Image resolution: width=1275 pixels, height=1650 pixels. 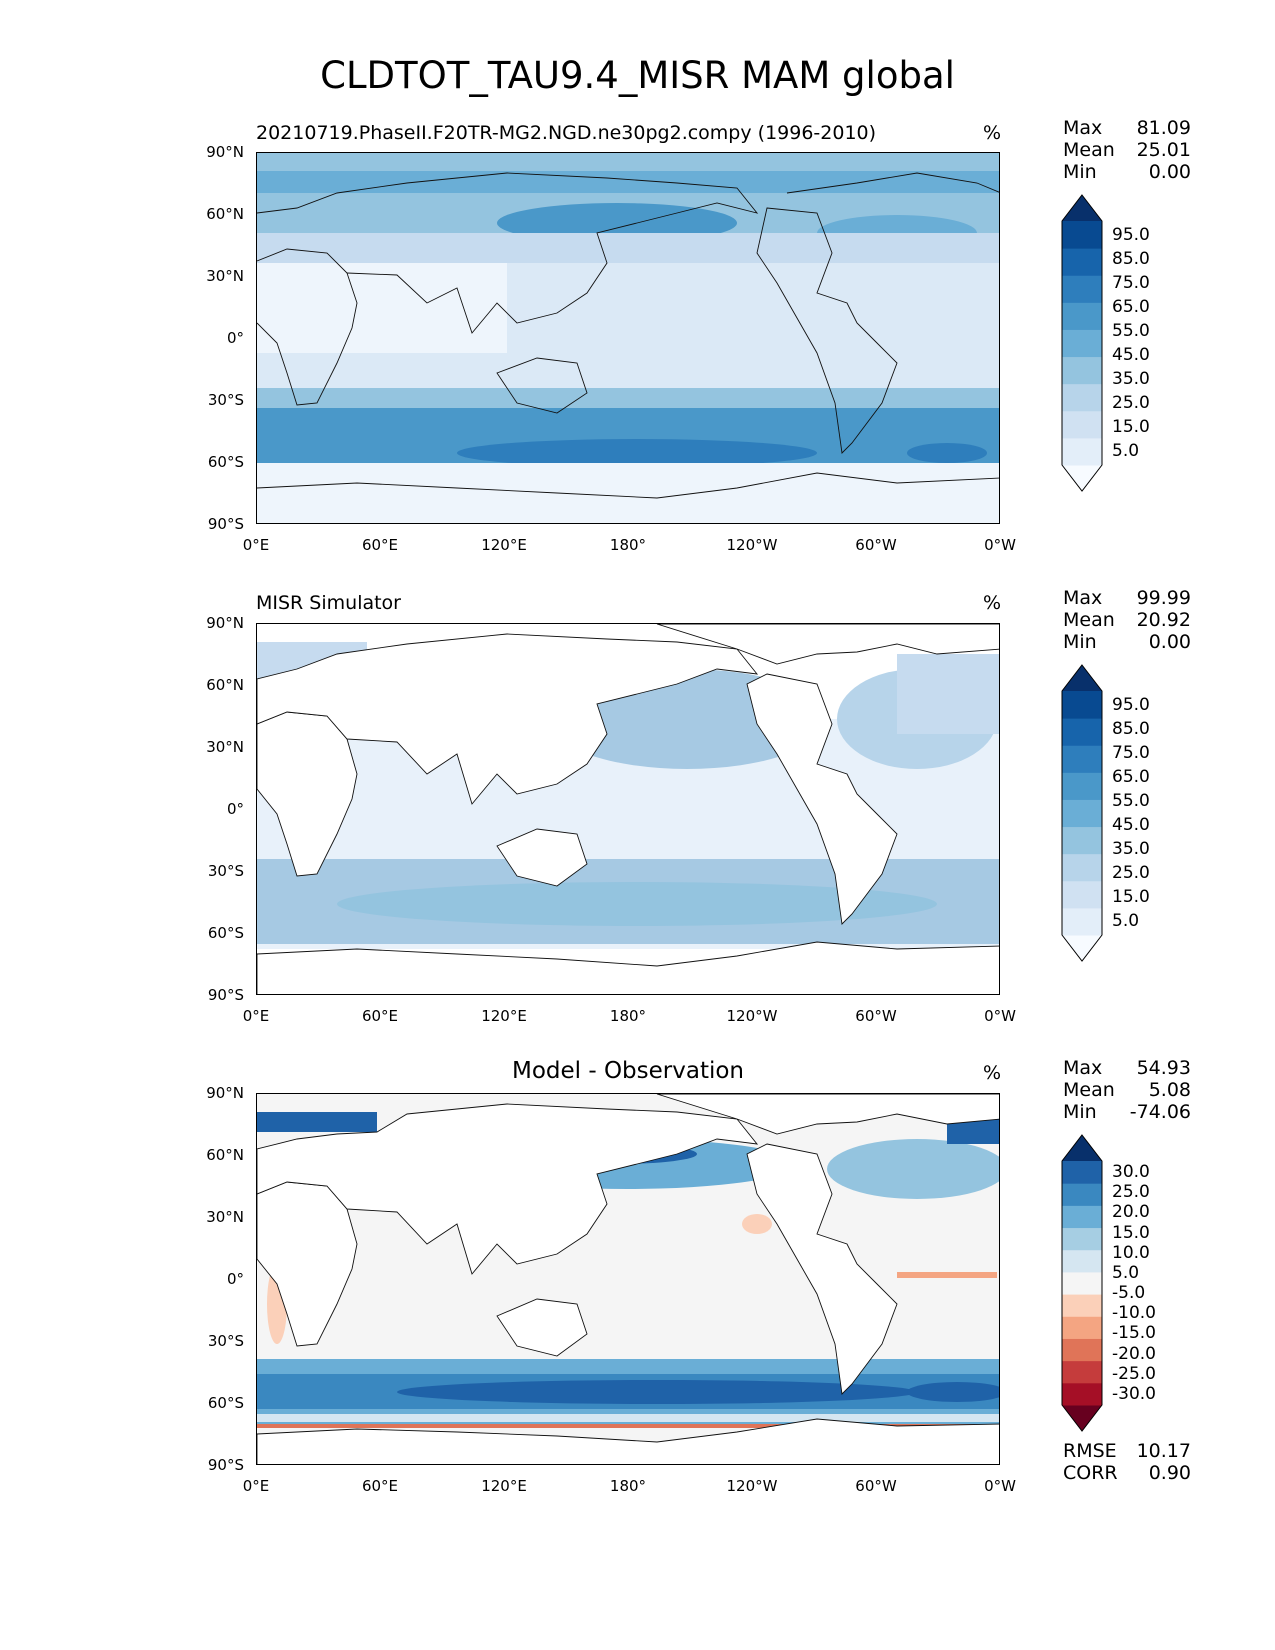 What do you see at coordinates (1127, 1090) in the screenshot?
I see `stats-difference: Max 54.93 Mean 5.08 Min -74.06` at bounding box center [1127, 1090].